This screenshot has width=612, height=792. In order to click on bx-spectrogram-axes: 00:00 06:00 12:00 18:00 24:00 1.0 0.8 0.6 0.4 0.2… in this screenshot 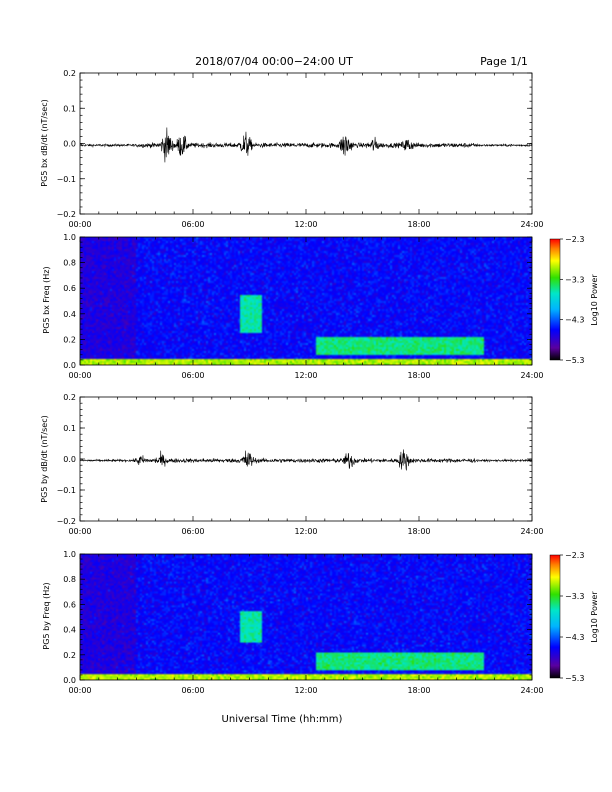, I will do `click(303, 306)`.